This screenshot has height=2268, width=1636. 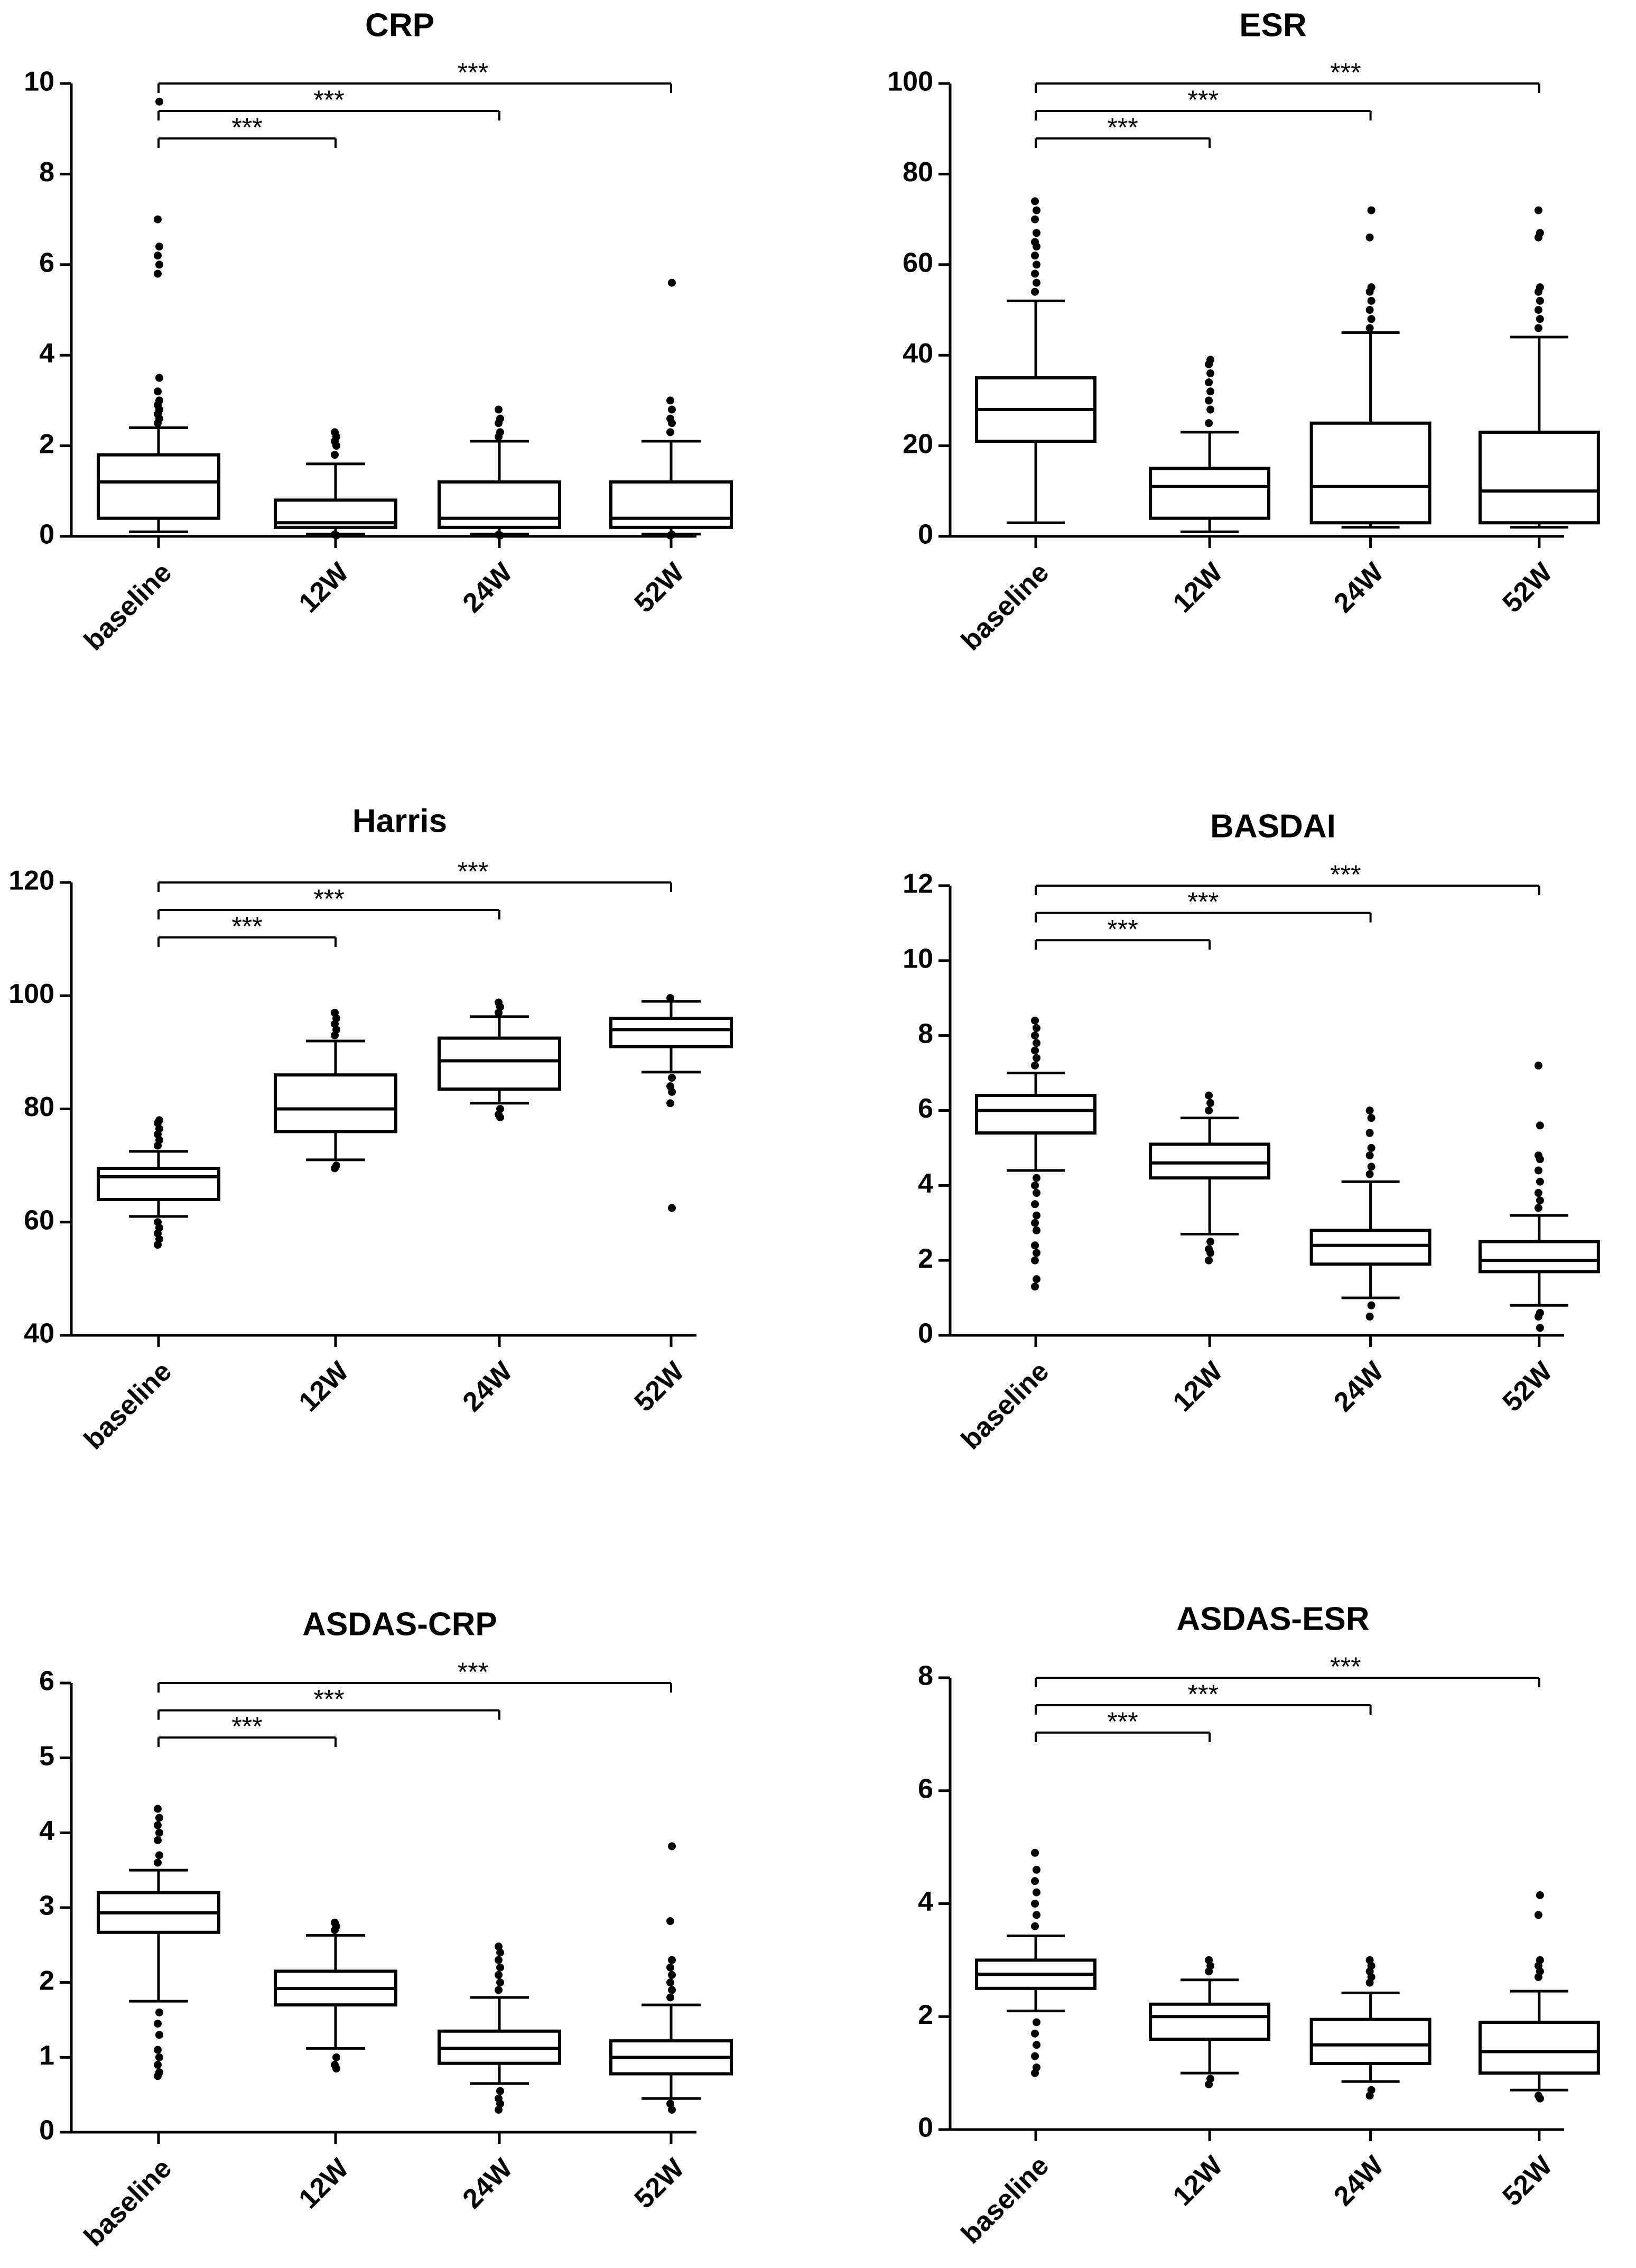 I want to click on y-tick-label: 20, so click(x=918, y=444).